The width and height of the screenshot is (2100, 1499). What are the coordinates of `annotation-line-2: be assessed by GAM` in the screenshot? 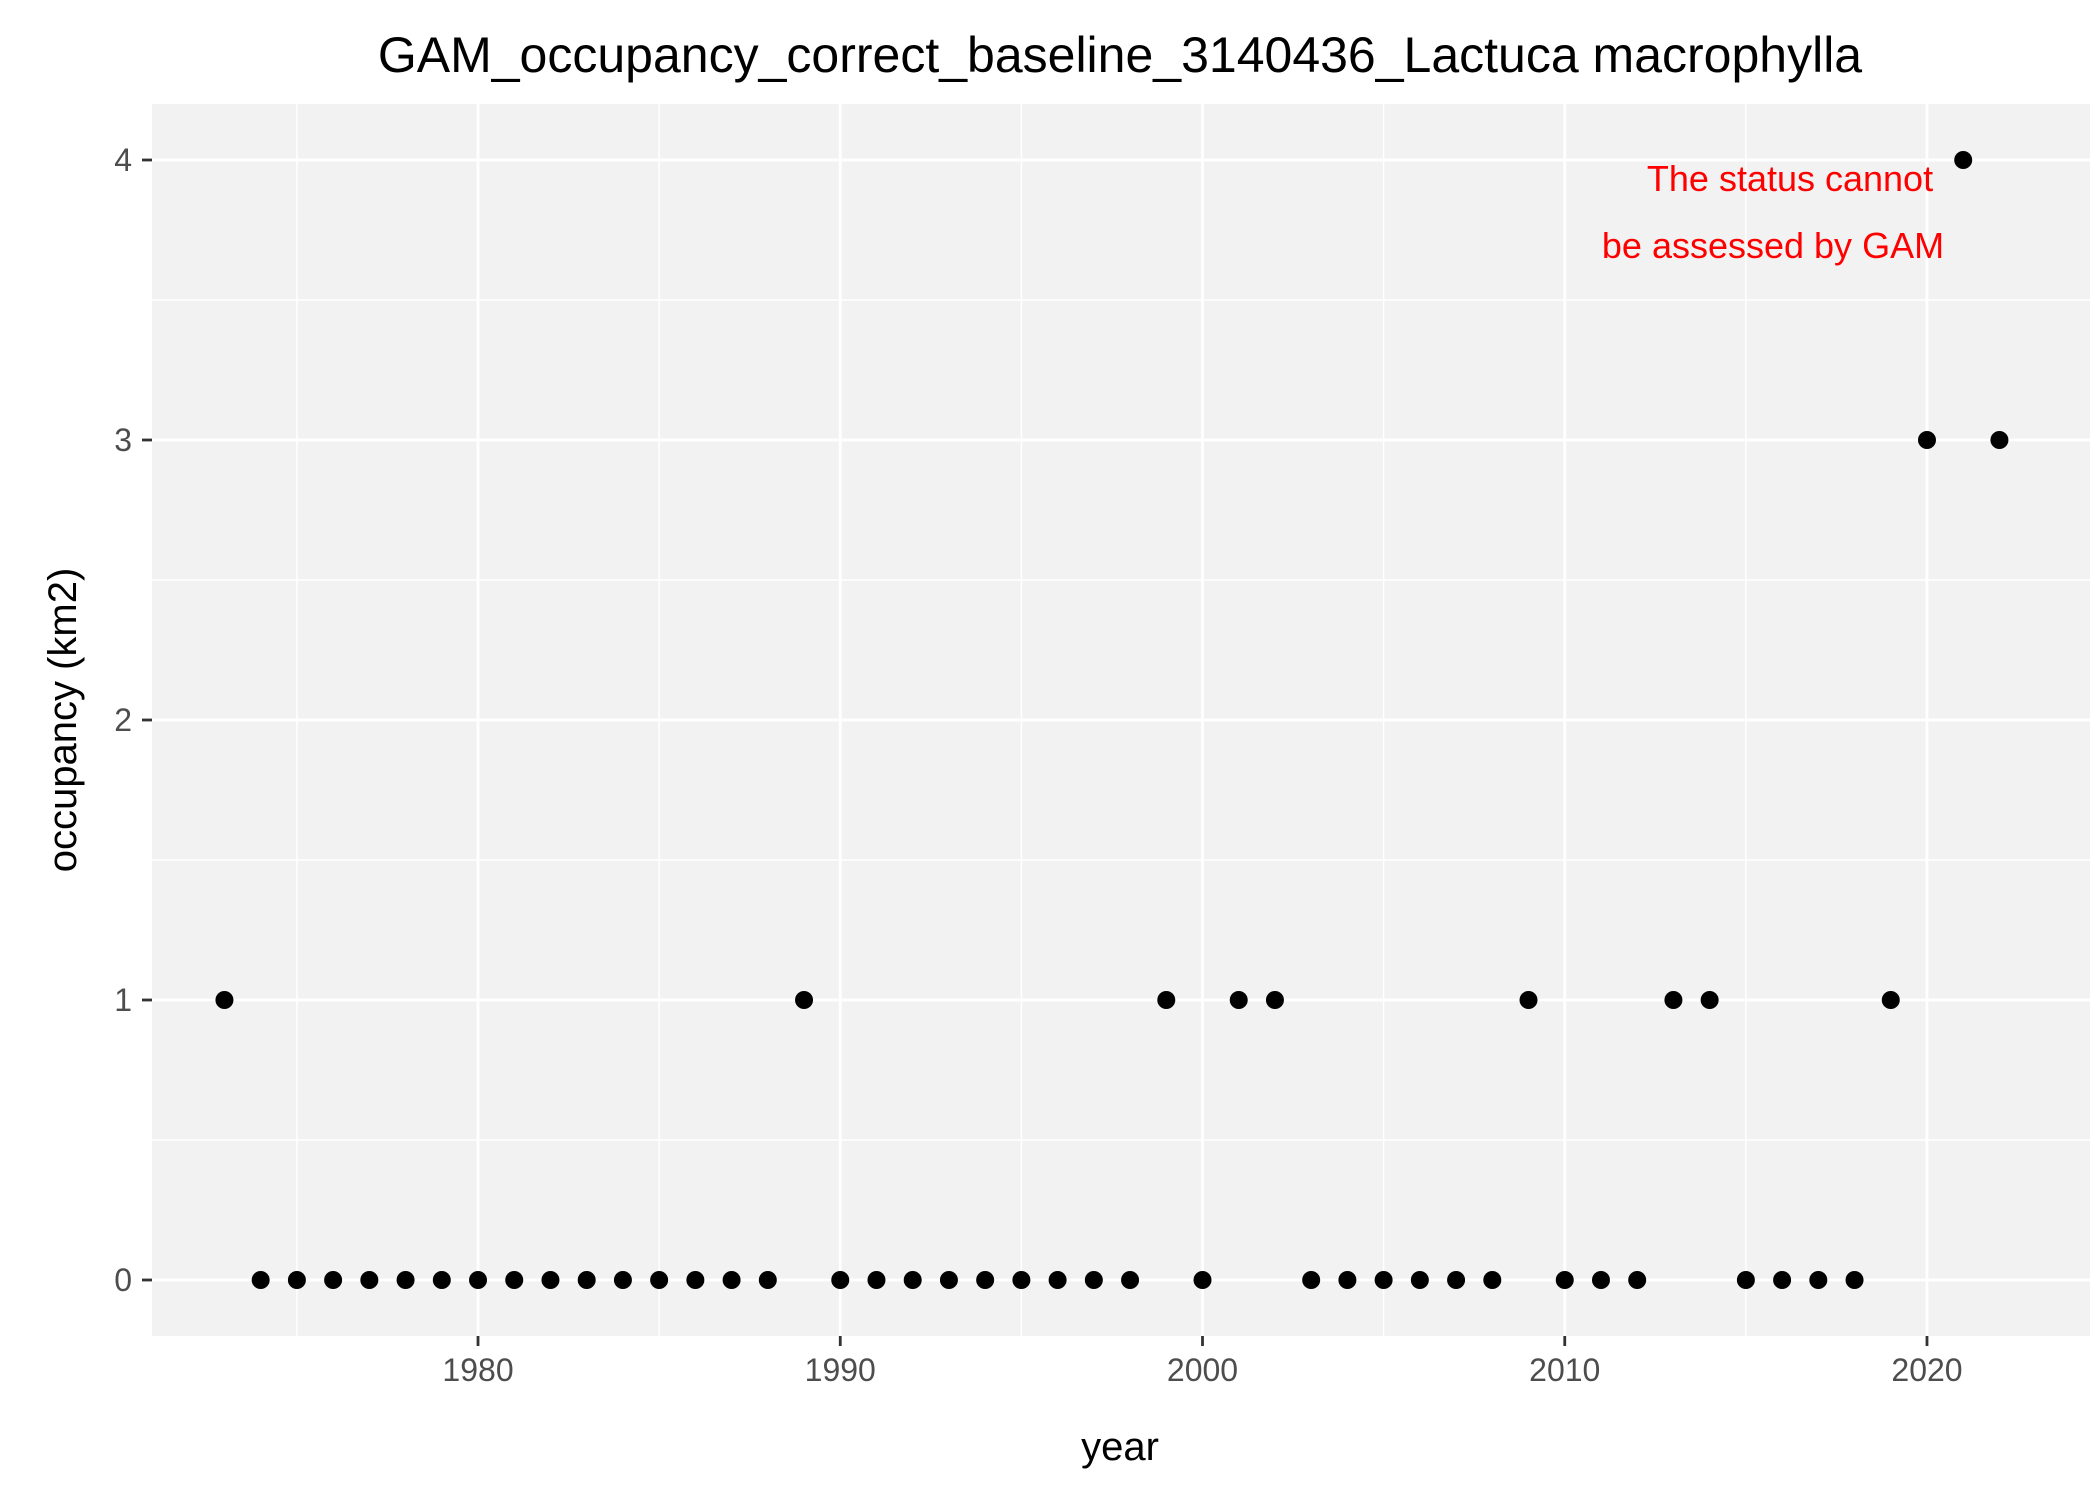 It's located at (1773, 245).